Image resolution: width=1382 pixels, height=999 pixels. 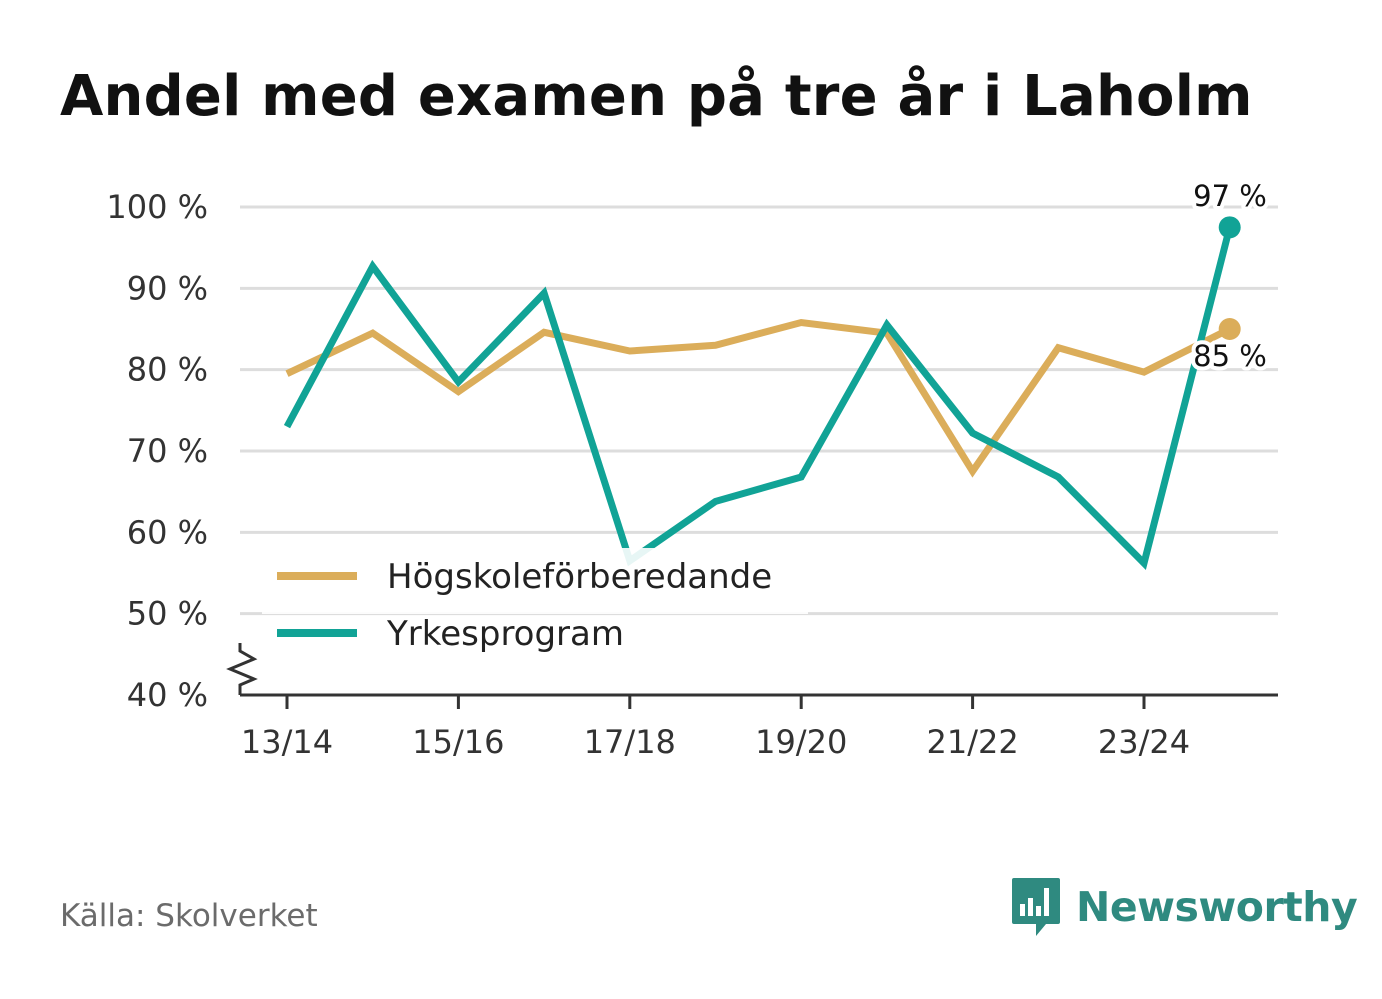 I want to click on legend: Högskoleförberedande Yrkesprogram, so click(x=535, y=601).